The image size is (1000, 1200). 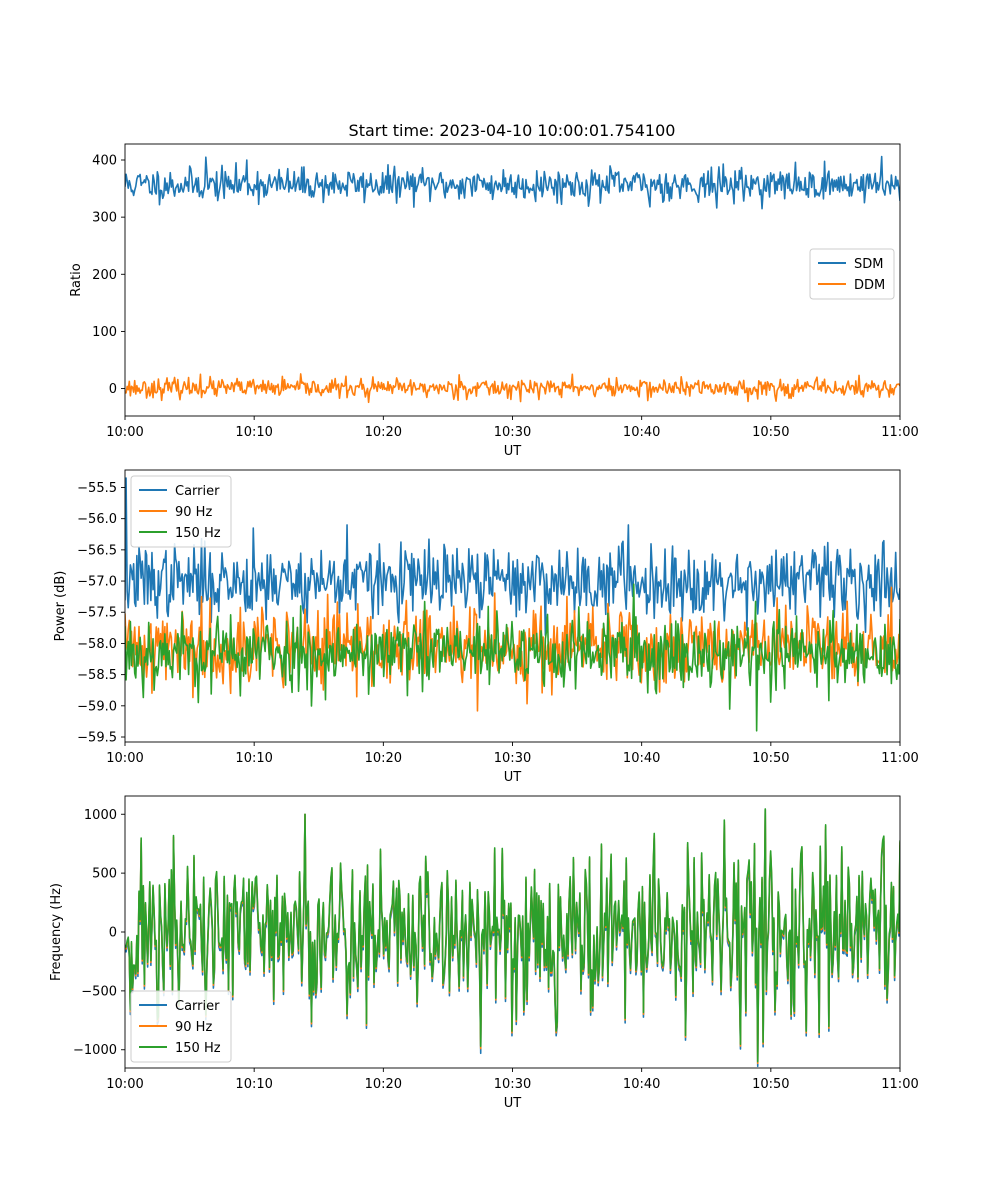 What do you see at coordinates (56, 932) in the screenshot?
I see `y-axis-label: Frequency (Hz)` at bounding box center [56, 932].